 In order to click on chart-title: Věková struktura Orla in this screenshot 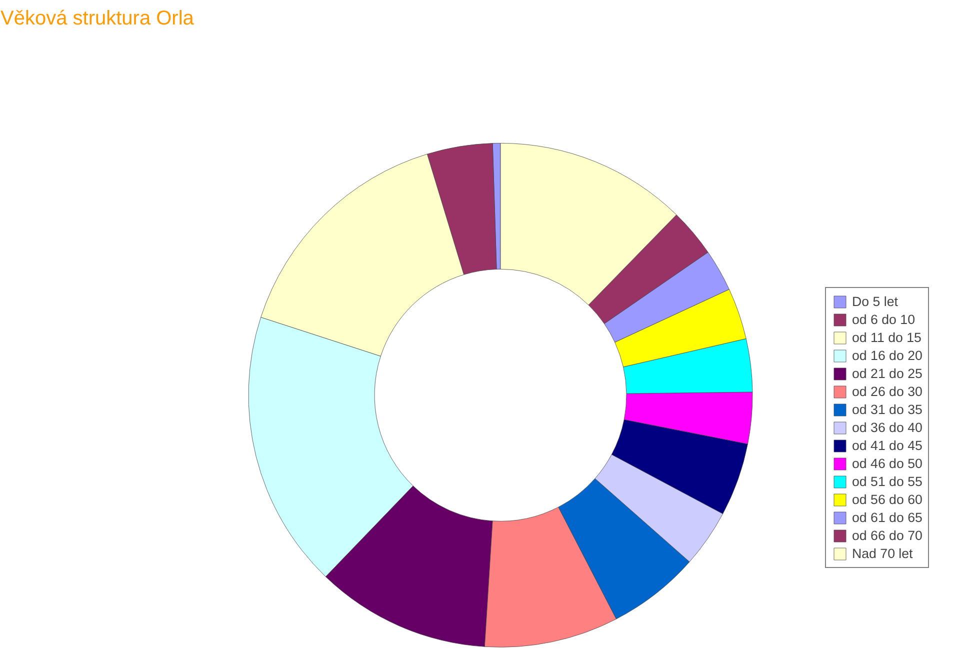, I will do `click(97, 19)`.